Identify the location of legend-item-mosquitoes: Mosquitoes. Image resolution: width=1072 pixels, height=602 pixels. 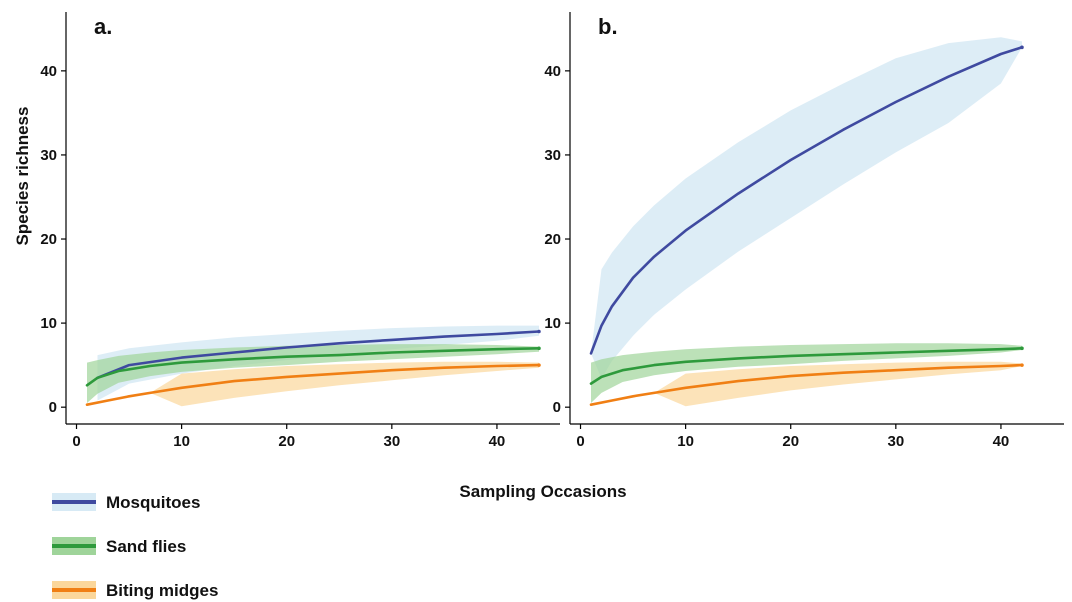
(126, 502).